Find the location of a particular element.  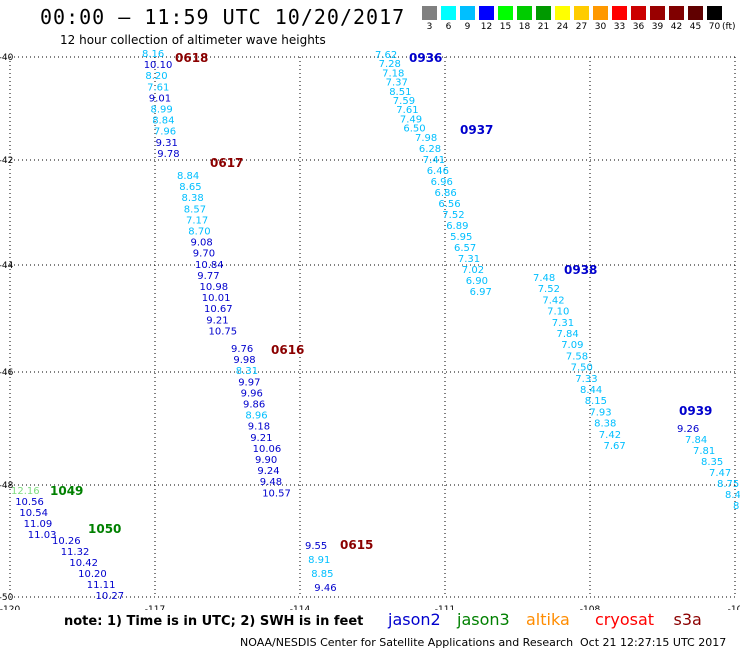

wave-height-value: 6.96 is located at coordinates (442, 182).